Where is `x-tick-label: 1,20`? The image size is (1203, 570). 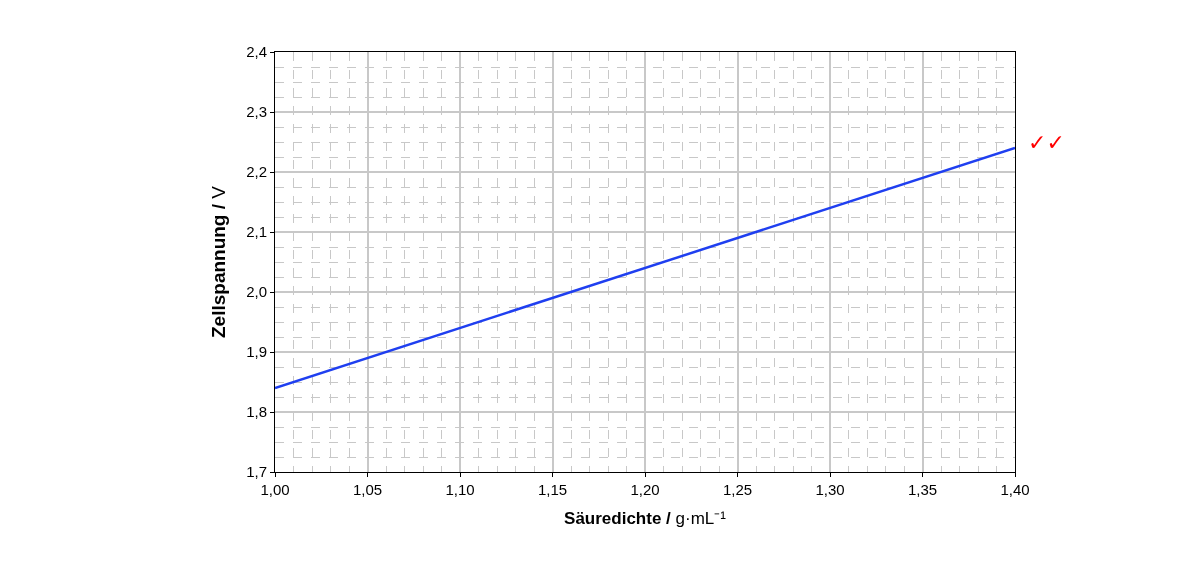 x-tick-label: 1,20 is located at coordinates (645, 489).